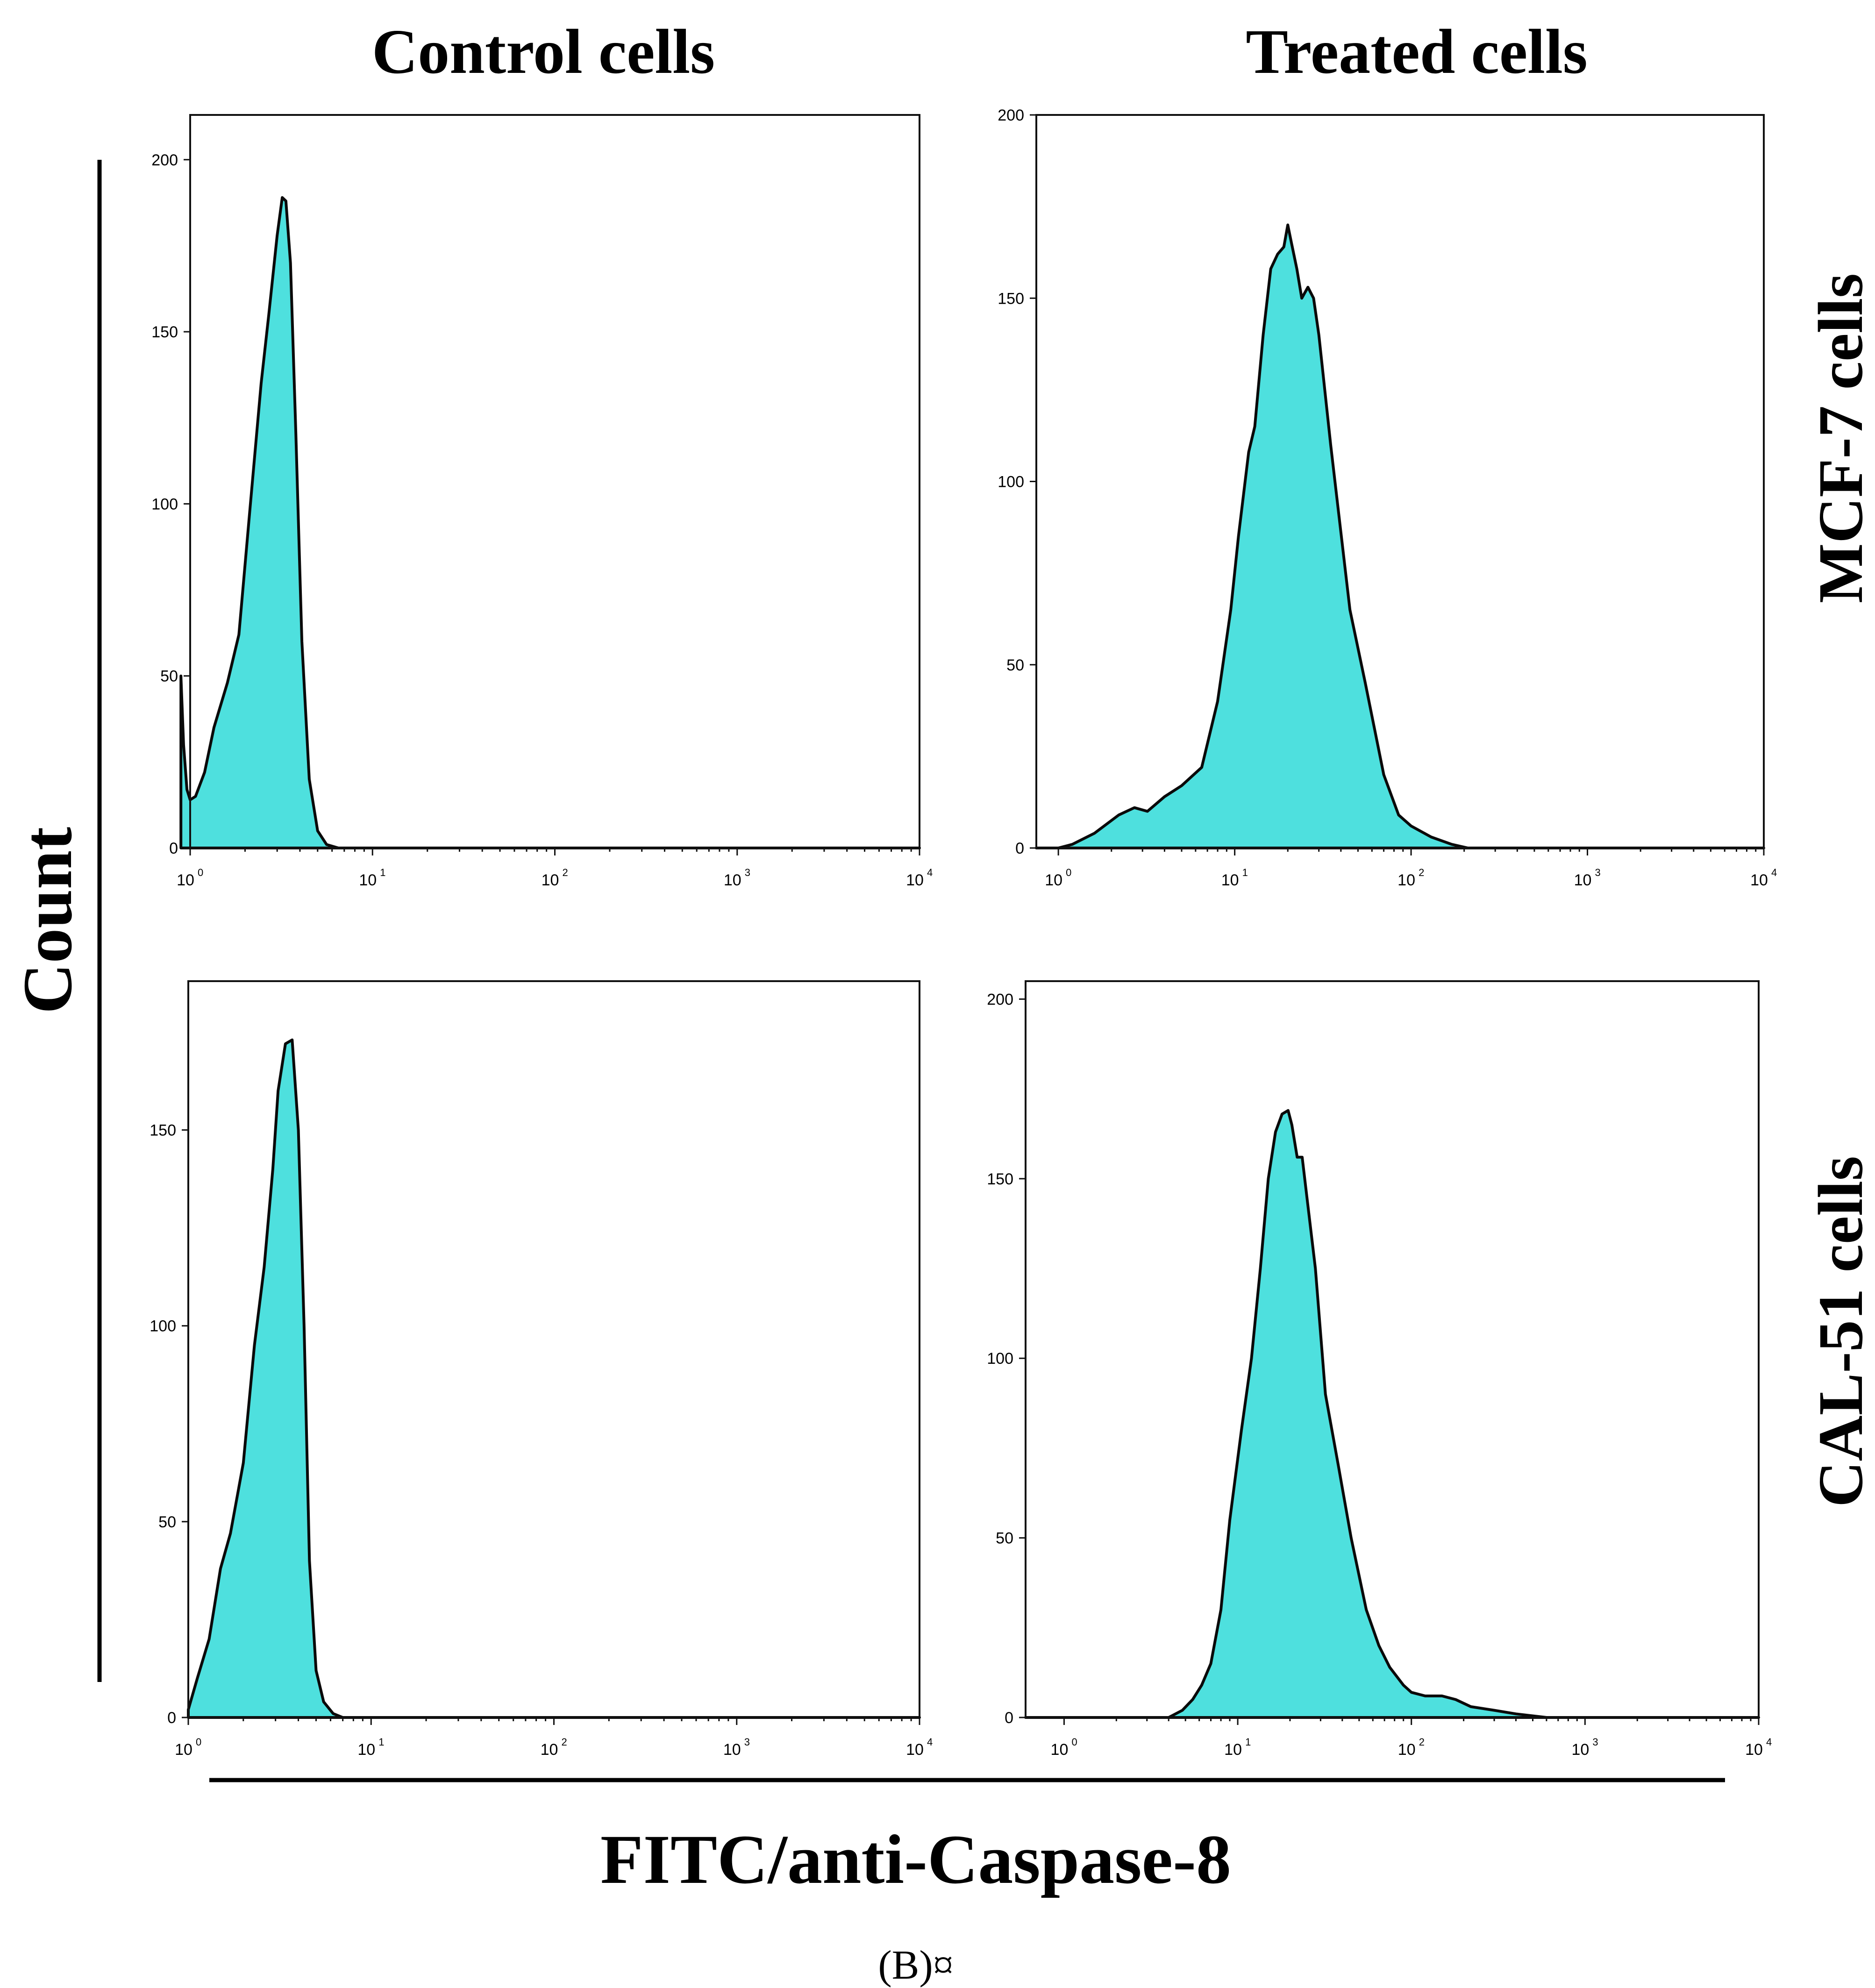 This screenshot has width=1875, height=1988. I want to click on row-title-cal51: CAL-51 cells, so click(1840, 1331).